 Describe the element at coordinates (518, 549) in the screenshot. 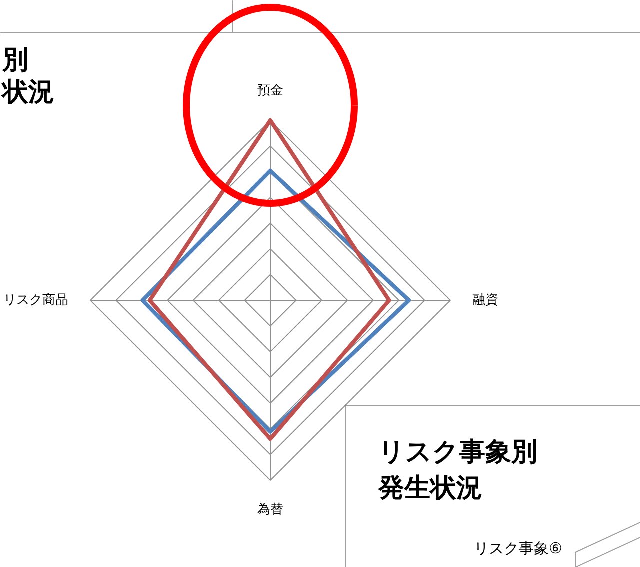

I see `text: リスク事象⑥` at that location.